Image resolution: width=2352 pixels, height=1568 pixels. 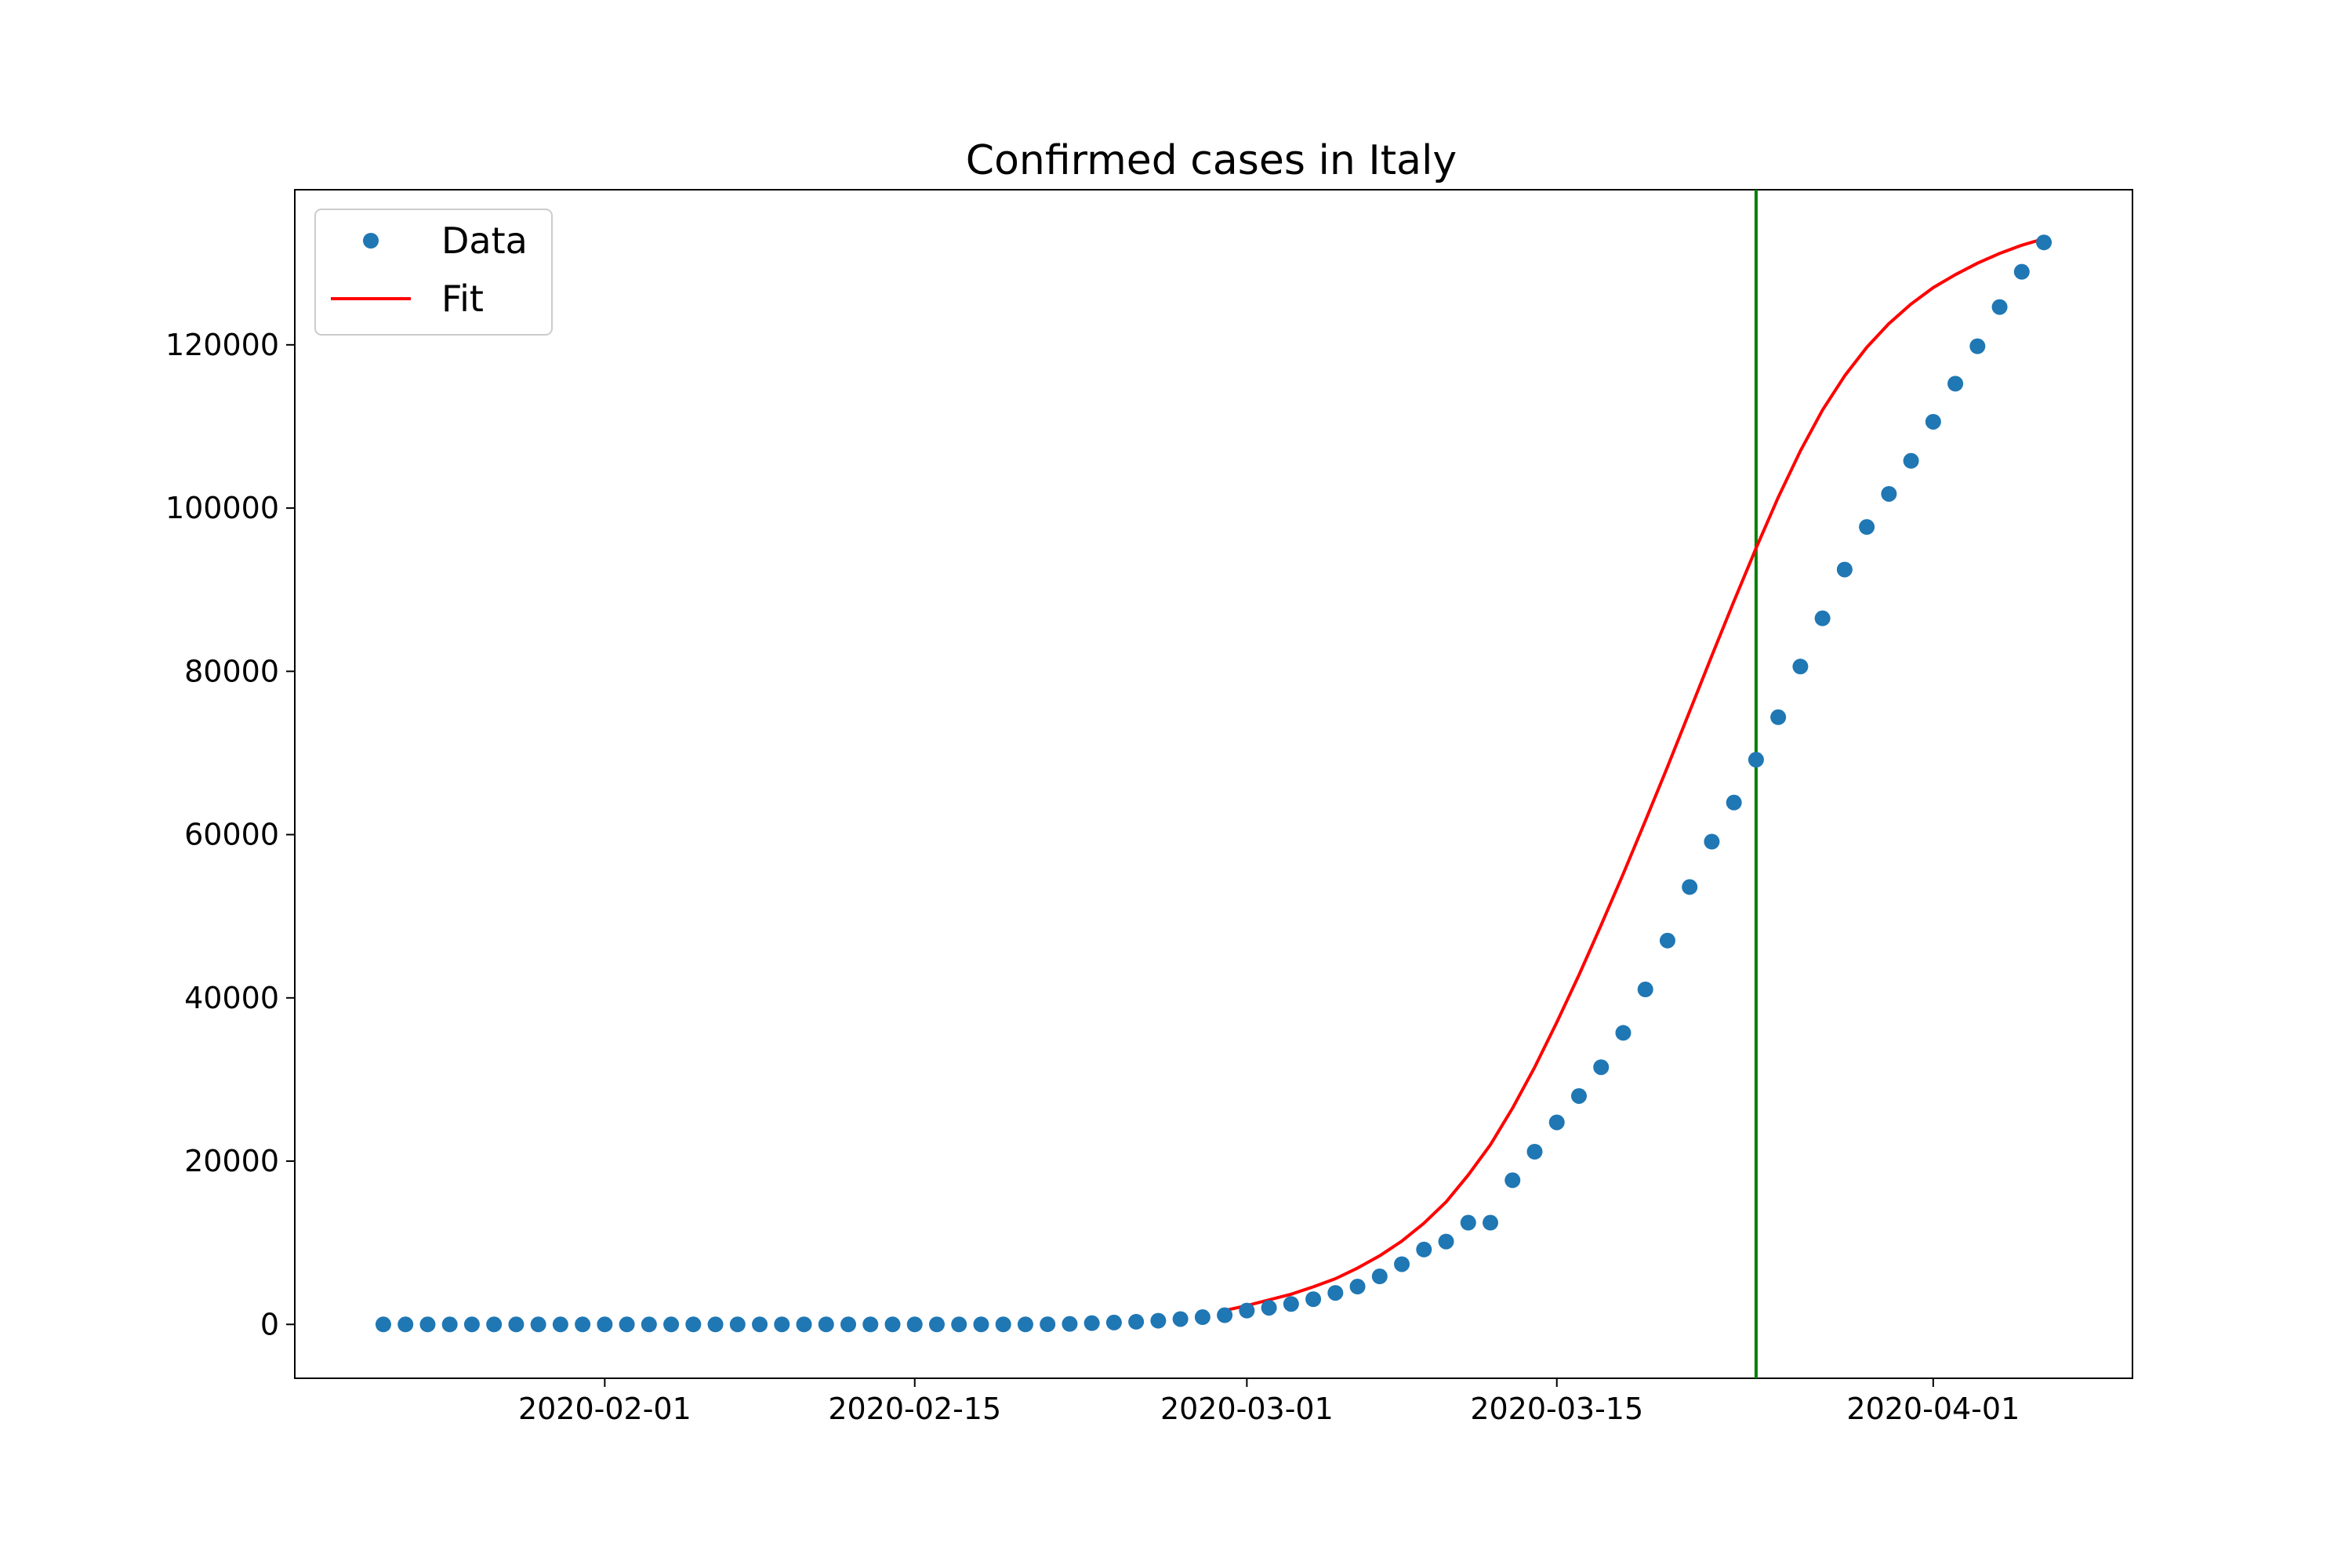 I want to click on y-axis: 0 20000 40000 60000 80000 100000 120000, so click(x=230, y=834).